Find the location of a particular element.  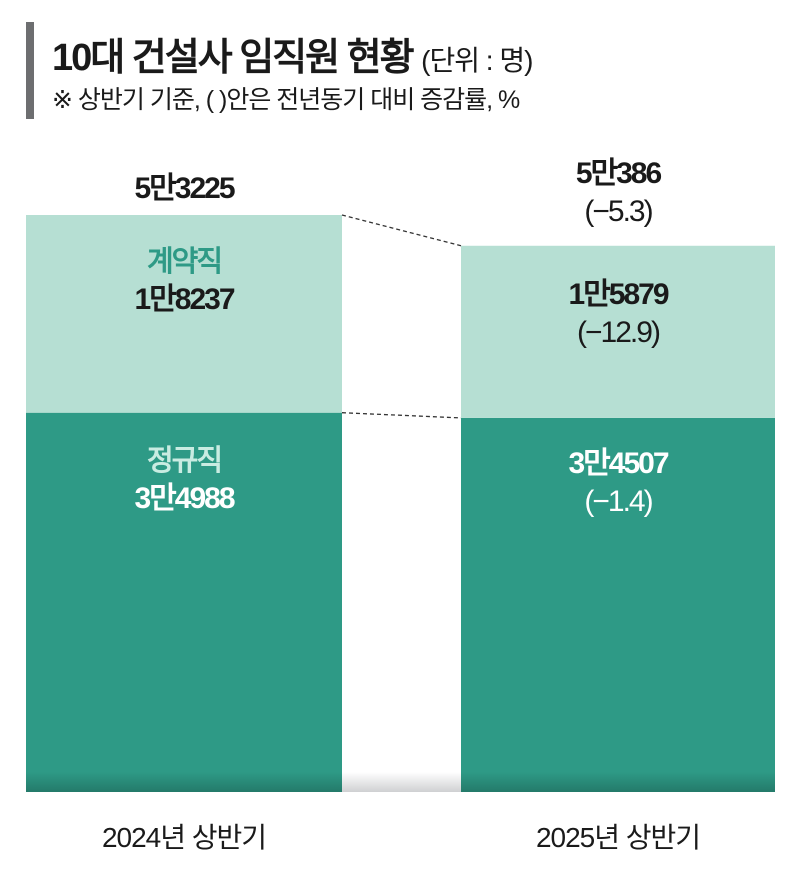

x-label-2024: 2024년 상반기 is located at coordinates (184, 837).